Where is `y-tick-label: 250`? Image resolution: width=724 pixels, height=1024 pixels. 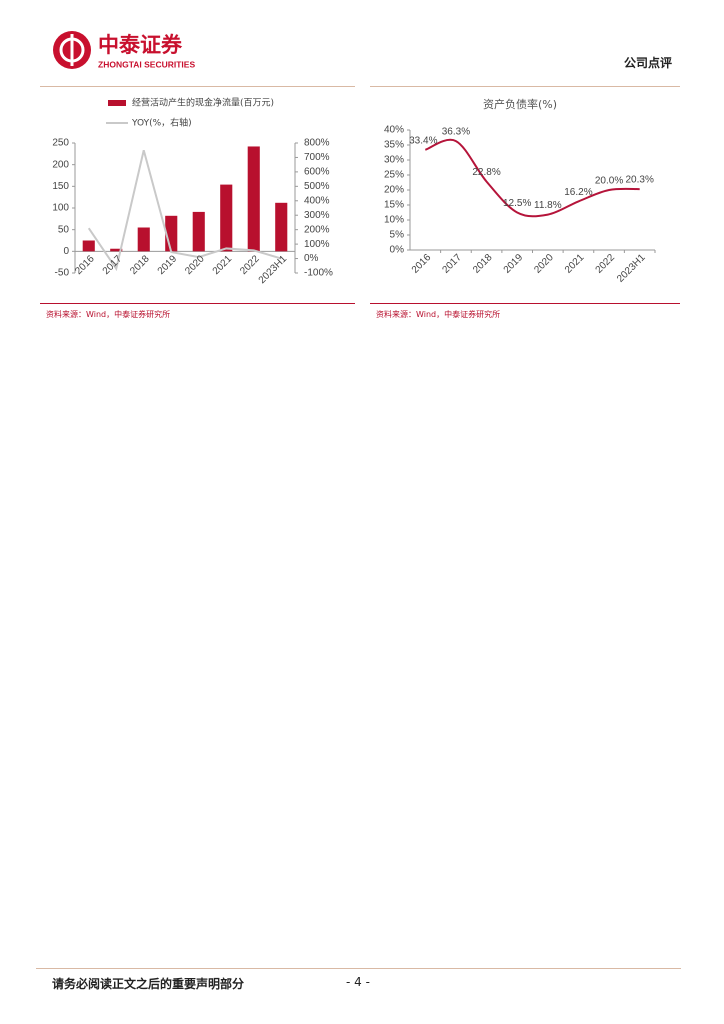
y-tick-label: 250 is located at coordinates (60, 143).